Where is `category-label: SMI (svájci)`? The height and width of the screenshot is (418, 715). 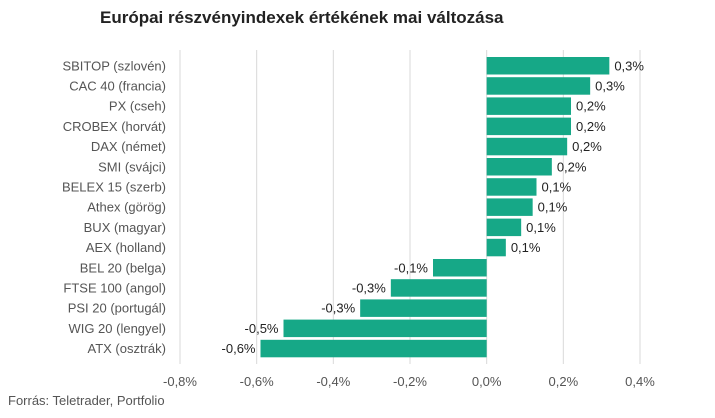 category-label: SMI (svájci) is located at coordinates (132, 166).